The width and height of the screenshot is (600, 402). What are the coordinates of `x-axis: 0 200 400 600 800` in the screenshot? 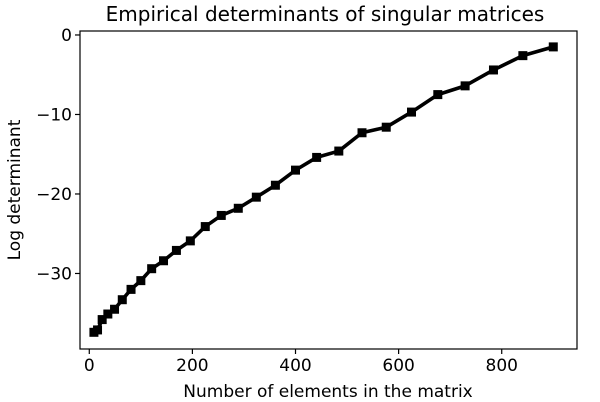 It's located at (301, 362).